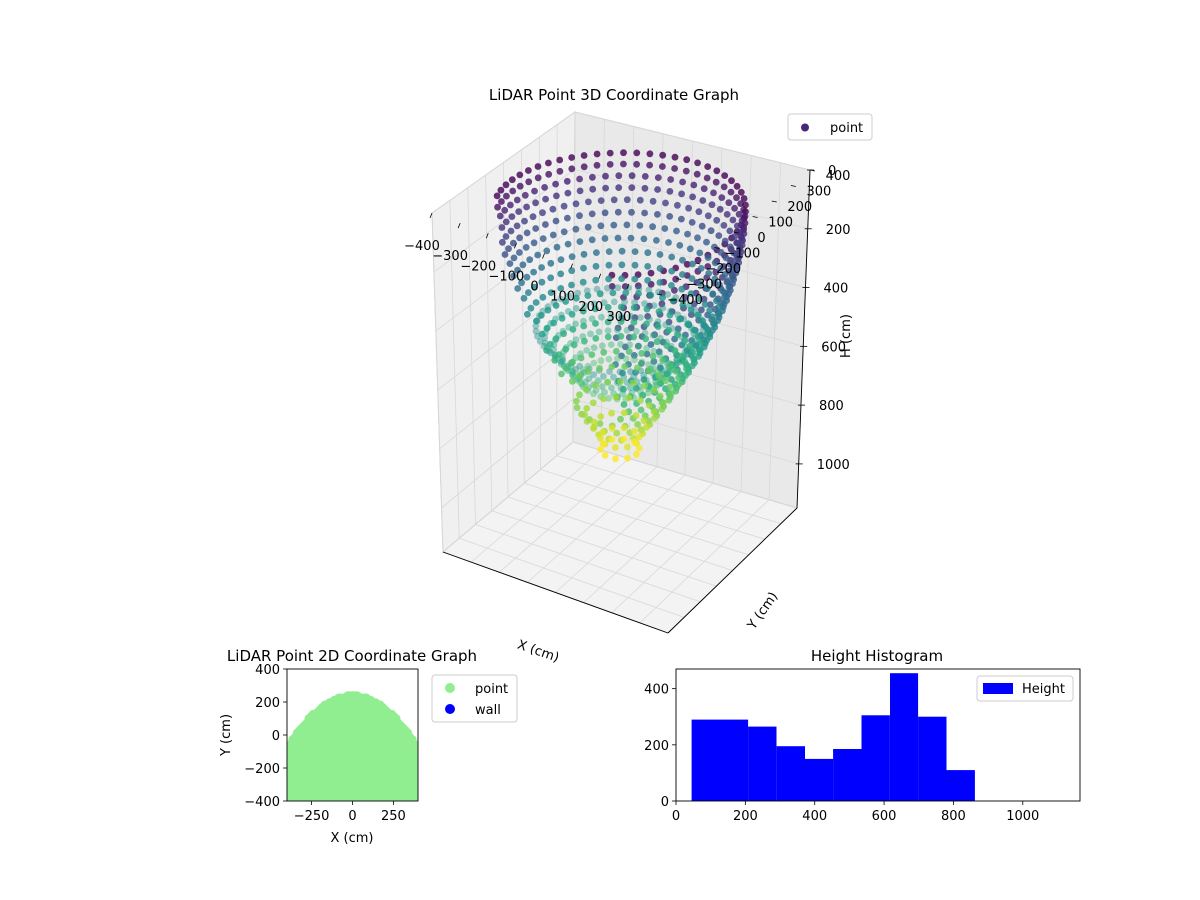 The image size is (1200, 900). I want to click on histogram-bar, so click(960, 785).